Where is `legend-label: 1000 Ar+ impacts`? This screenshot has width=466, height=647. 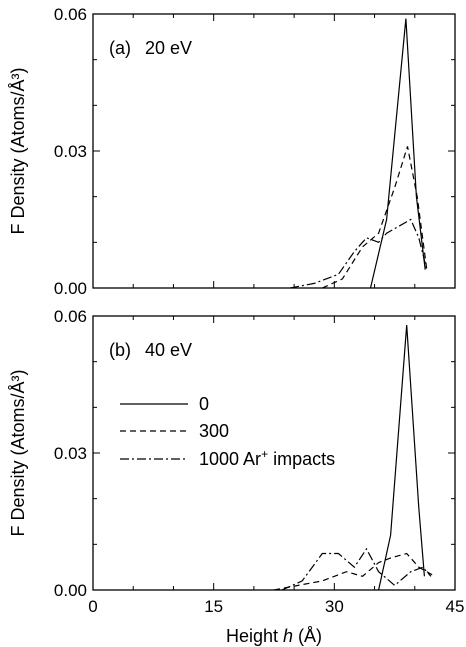
legend-label: 1000 Ar+ impacts is located at coordinates (267, 458).